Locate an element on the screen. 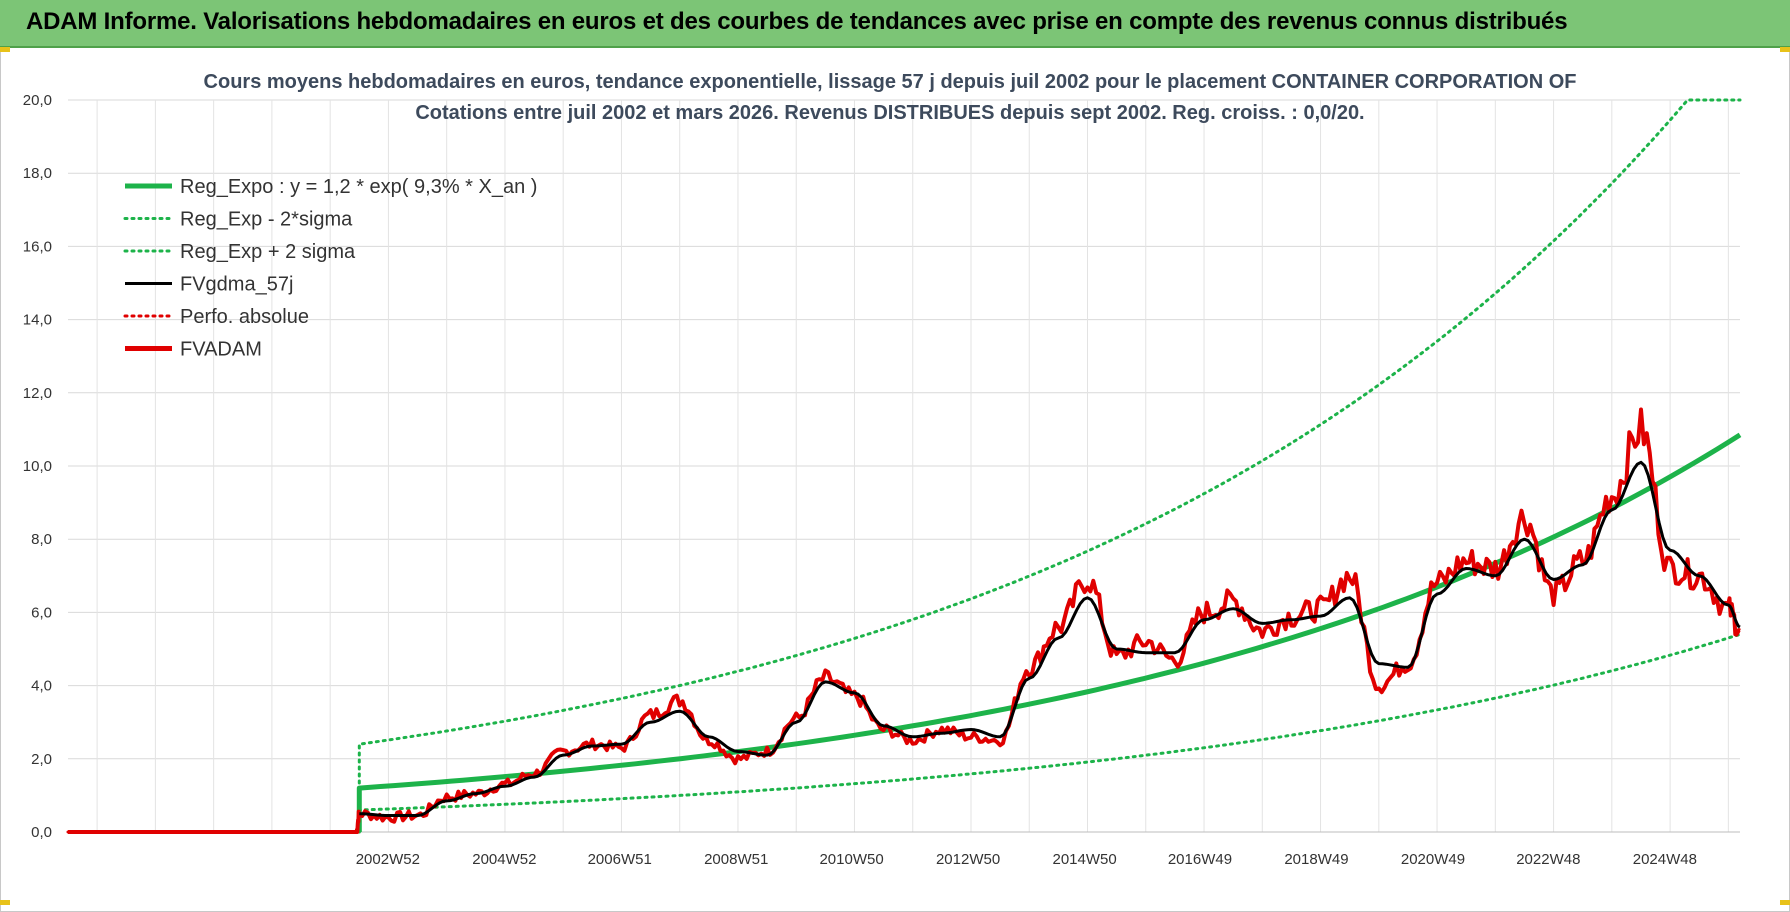  y-tick-label: 10,0 is located at coordinates (37, 466).